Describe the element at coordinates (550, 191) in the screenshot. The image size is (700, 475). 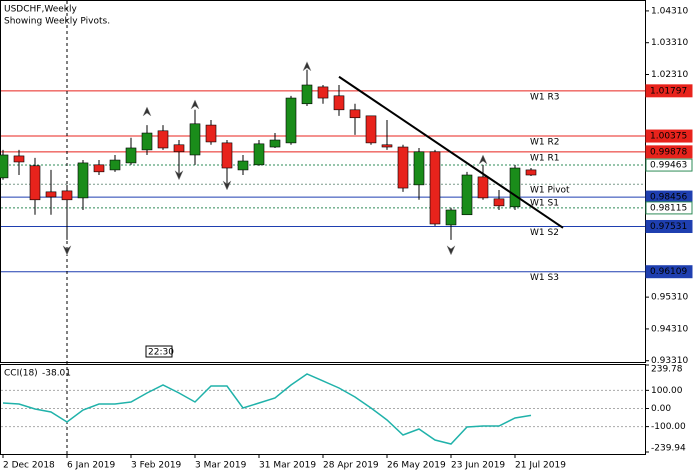
I see `level-name: W1 Pivot` at that location.